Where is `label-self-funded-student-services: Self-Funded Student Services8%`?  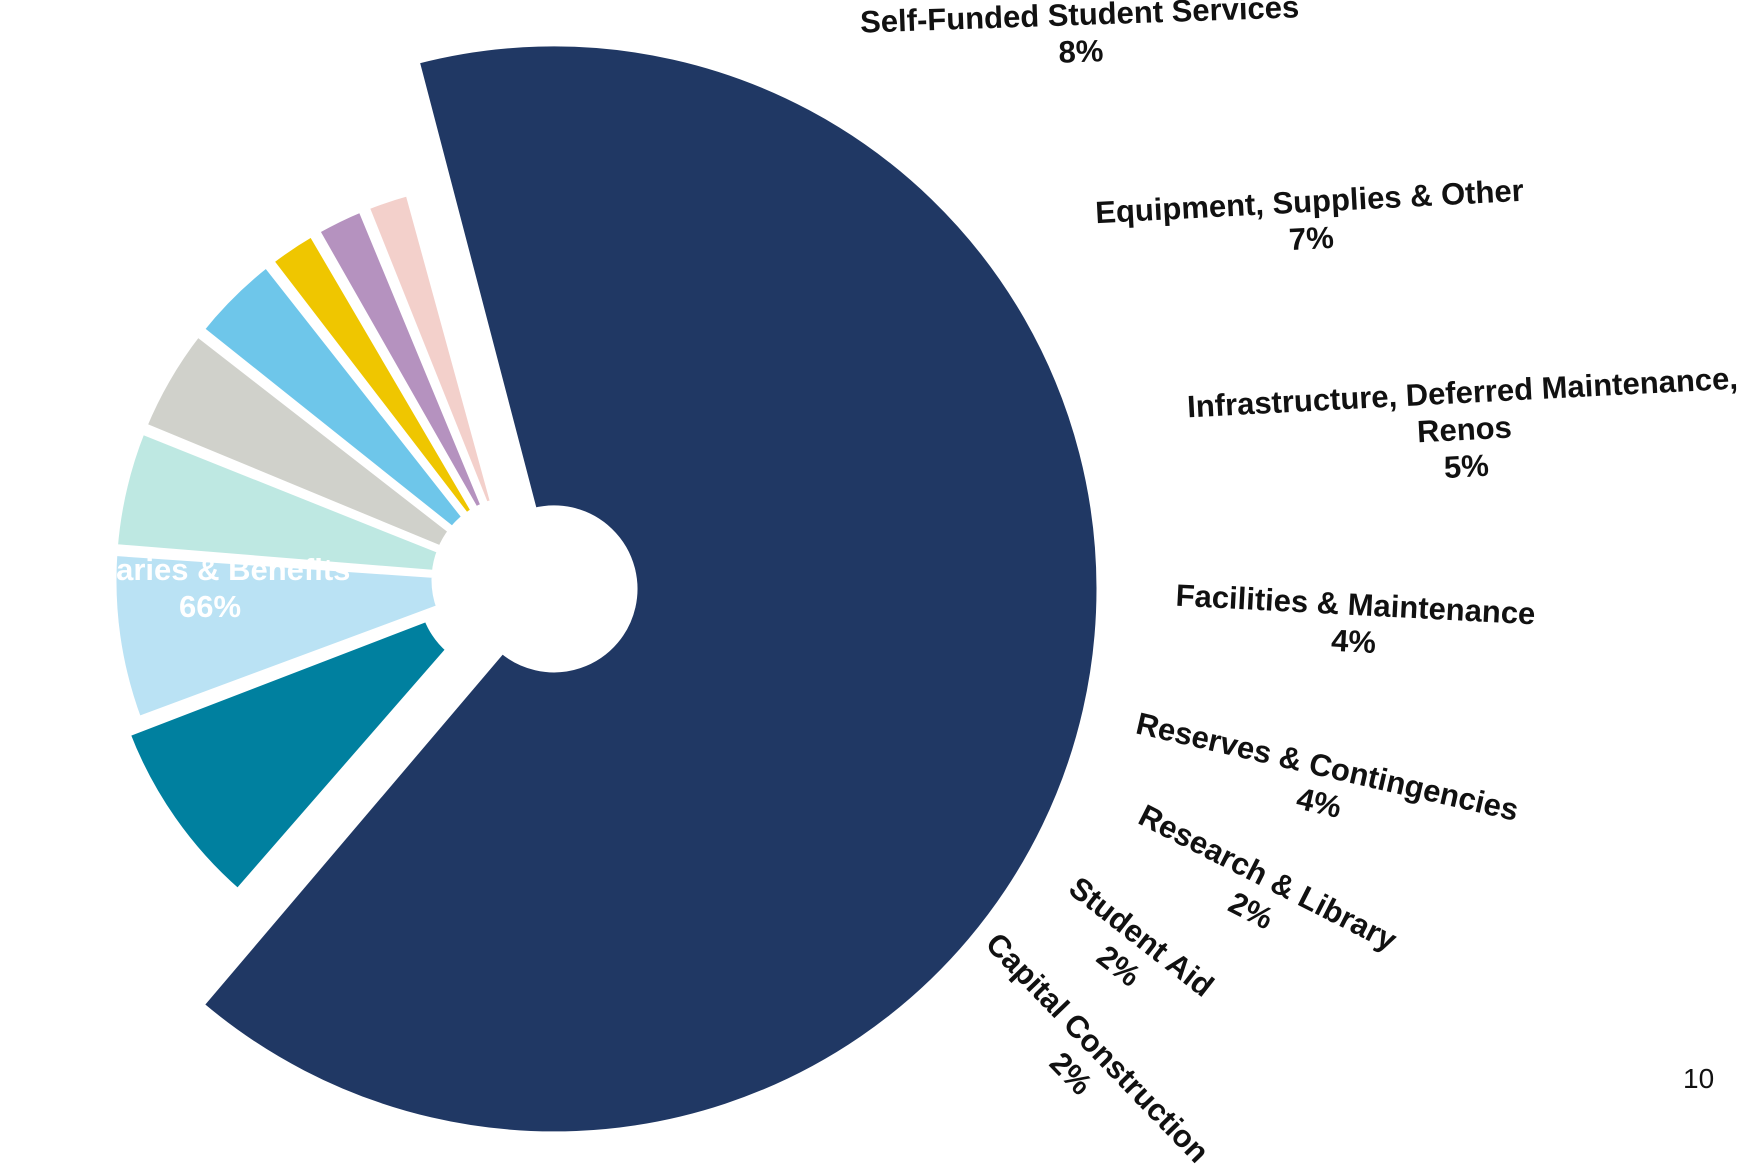
label-self-funded-student-services: Self-Funded Student Services8% is located at coordinates (1081, 38).